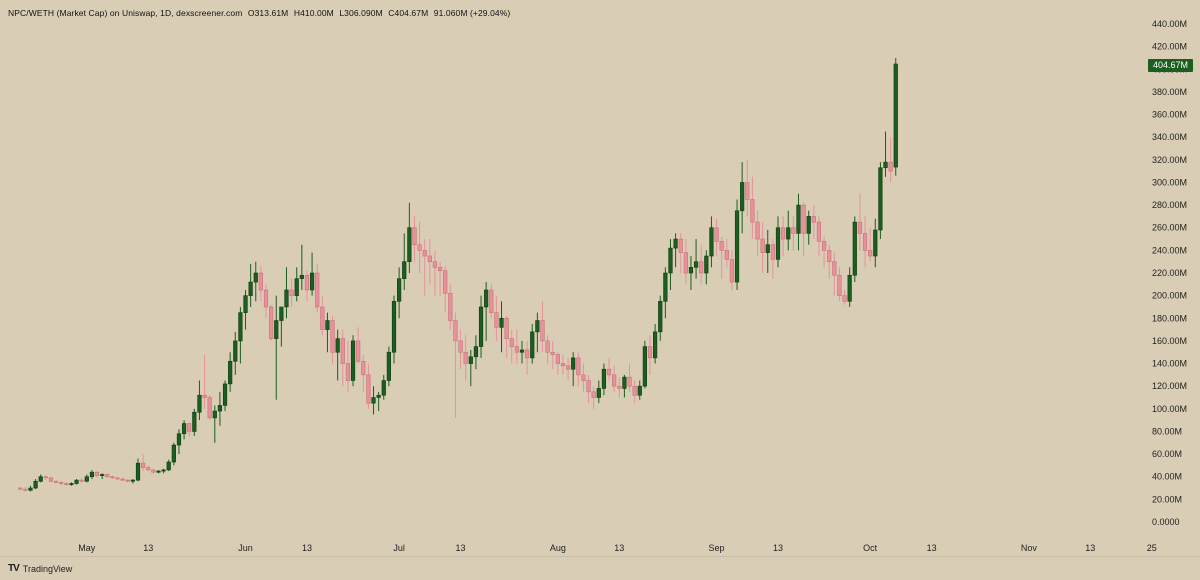  I want to click on x-tick-label: 13, so click(778, 548).